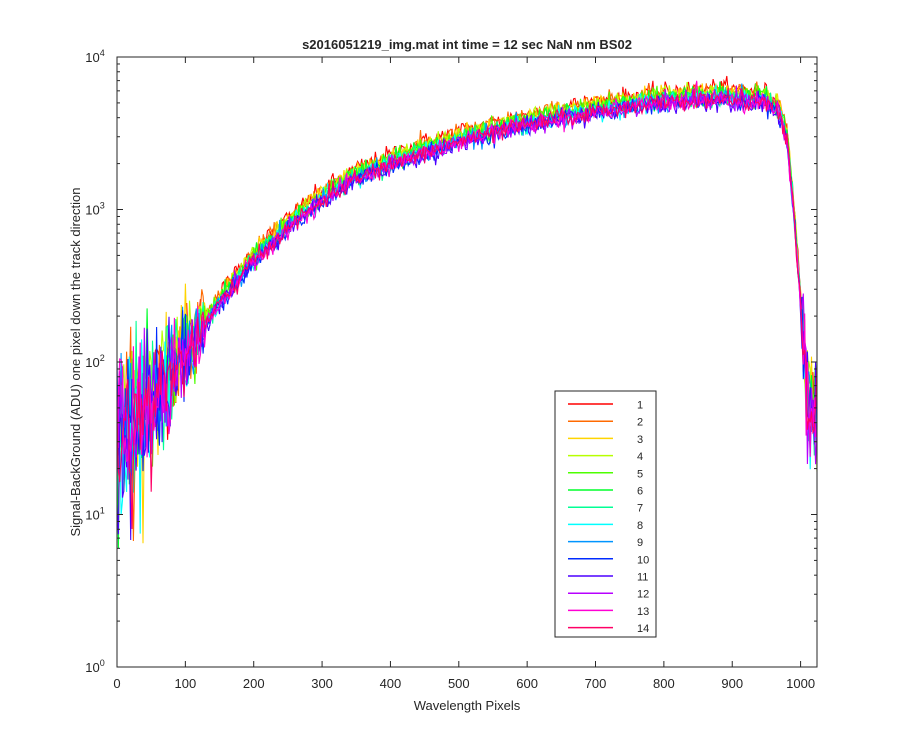 The height and width of the screenshot is (755, 900). What do you see at coordinates (640, 440) in the screenshot?
I see `legend-label-3: 3` at bounding box center [640, 440].